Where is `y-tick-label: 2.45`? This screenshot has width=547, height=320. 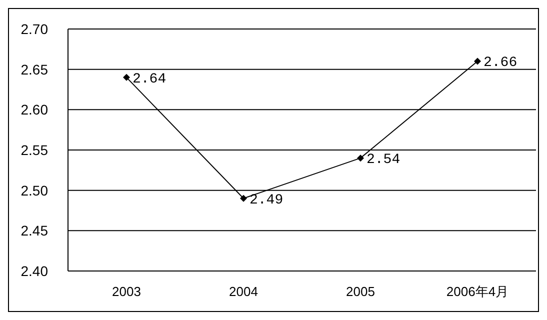
y-tick-label: 2.45 is located at coordinates (34, 230).